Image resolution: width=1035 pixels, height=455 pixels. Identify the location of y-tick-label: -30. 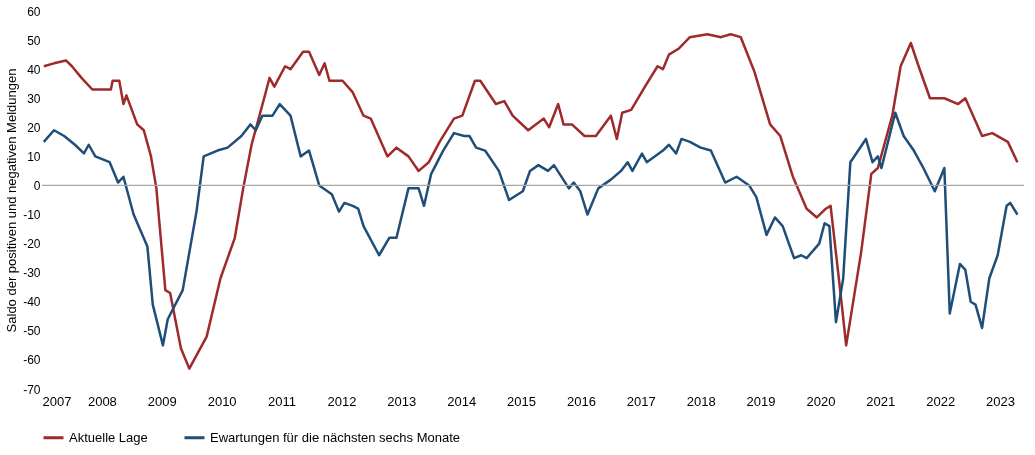
(32, 273).